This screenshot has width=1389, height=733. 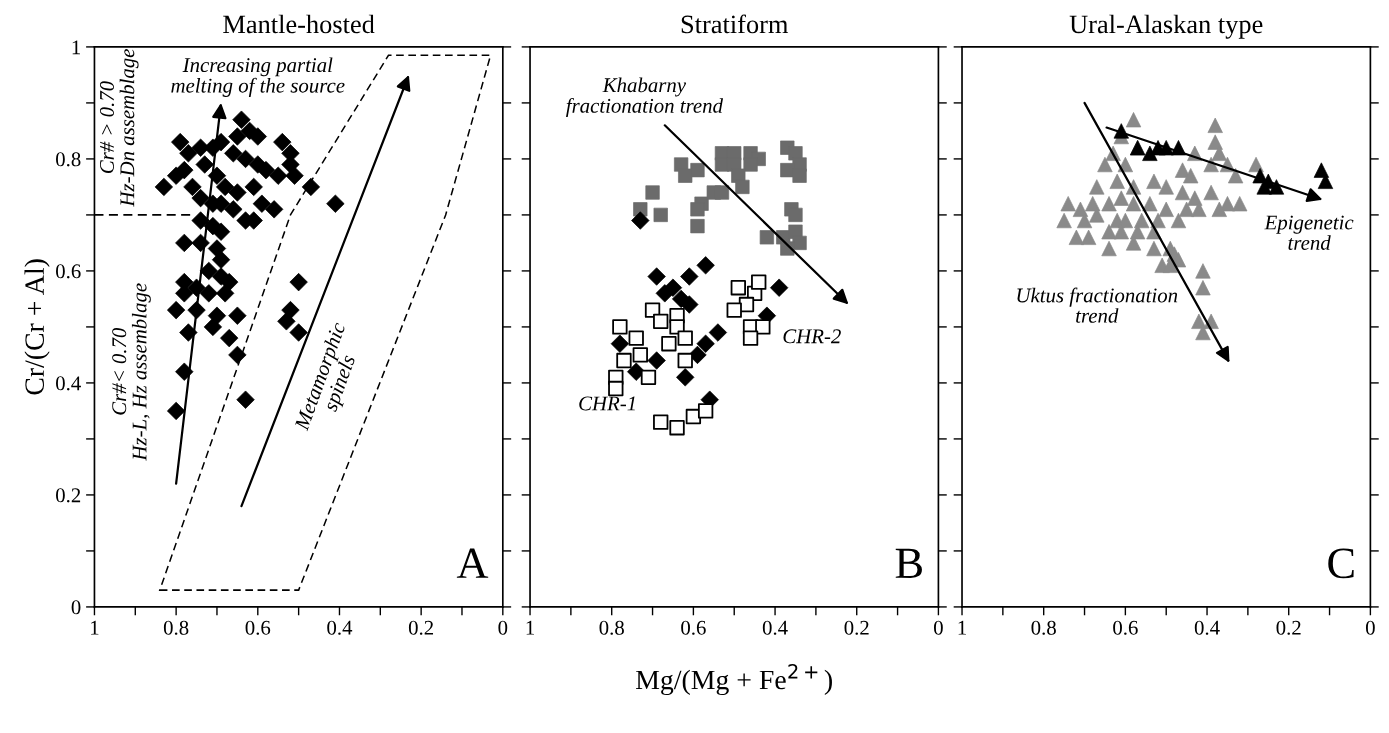 I want to click on annotation: Cr#< 0.70 Hz-L, Hz assemblage, so click(x=131, y=372).